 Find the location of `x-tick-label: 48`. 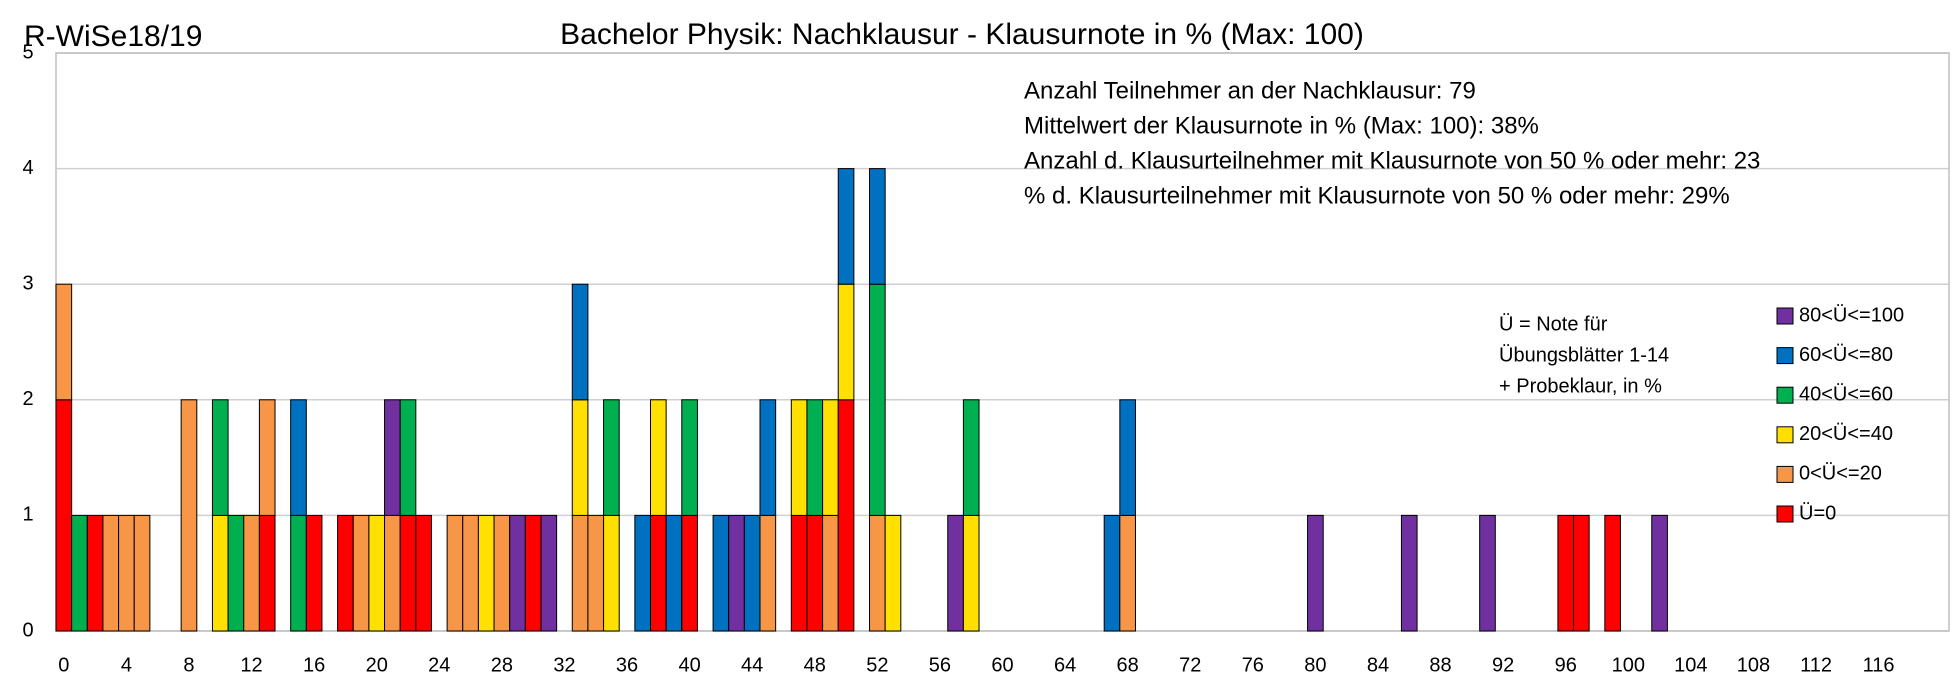

x-tick-label: 48 is located at coordinates (815, 665).